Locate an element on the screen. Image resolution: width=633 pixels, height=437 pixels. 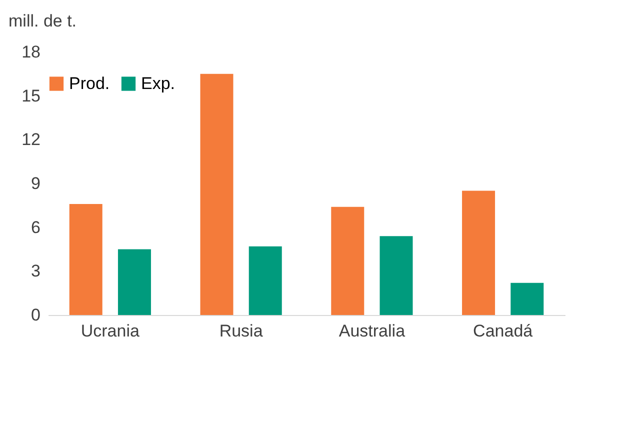
y-tick-label: 18 is located at coordinates (31, 52).